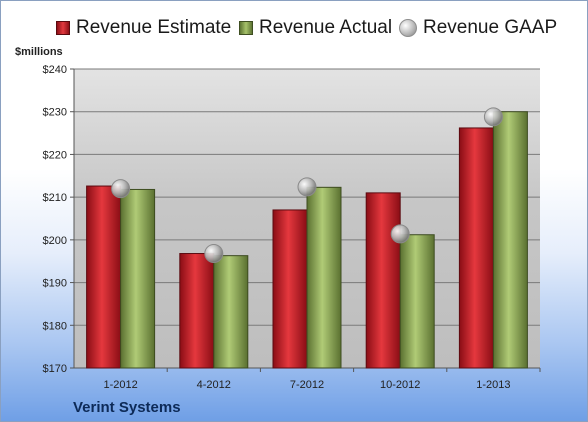 The image size is (588, 422). I want to click on company-name: Verint Systems, so click(127, 407).